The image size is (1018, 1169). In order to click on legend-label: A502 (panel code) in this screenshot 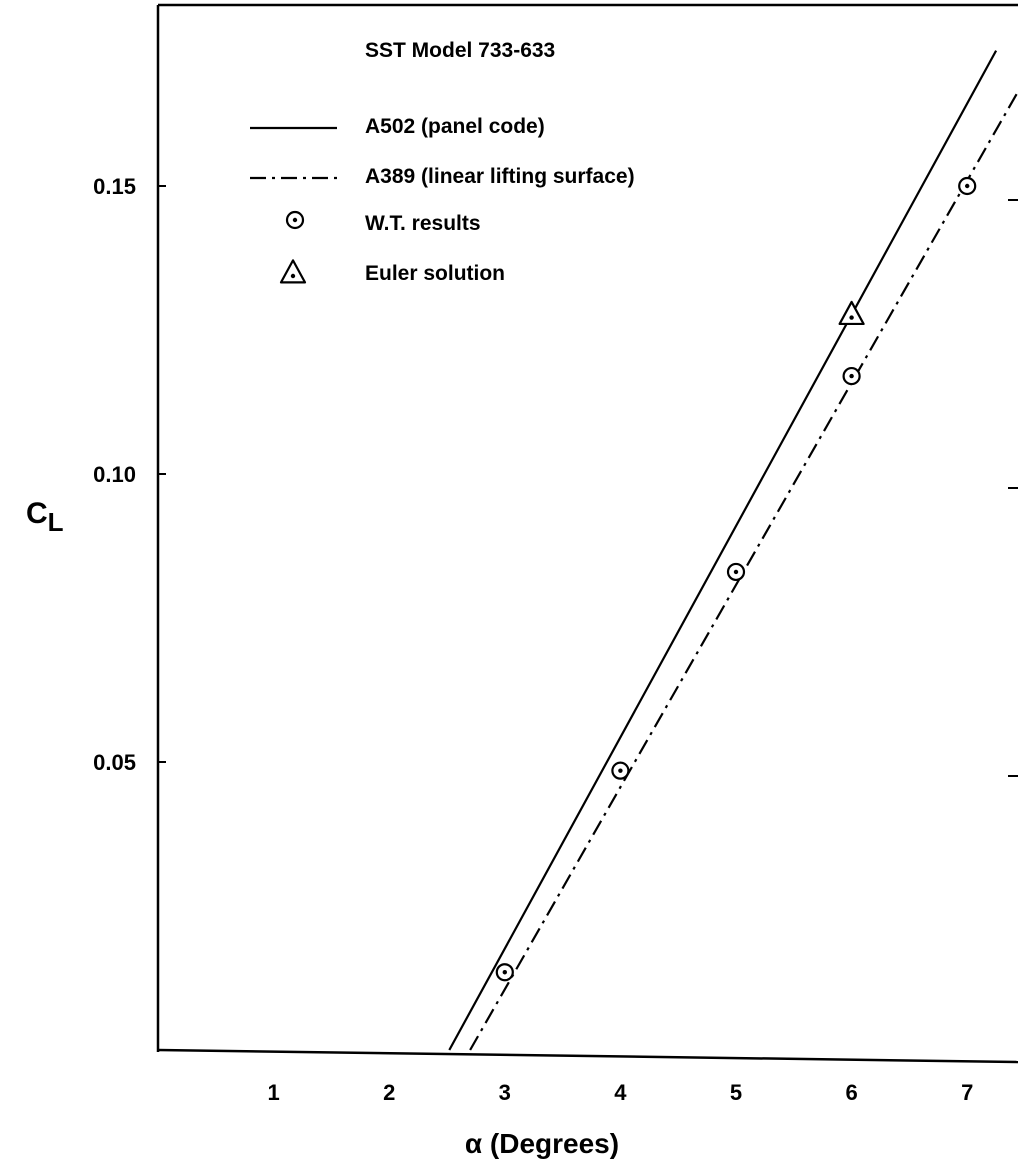, I will do `click(455, 126)`.